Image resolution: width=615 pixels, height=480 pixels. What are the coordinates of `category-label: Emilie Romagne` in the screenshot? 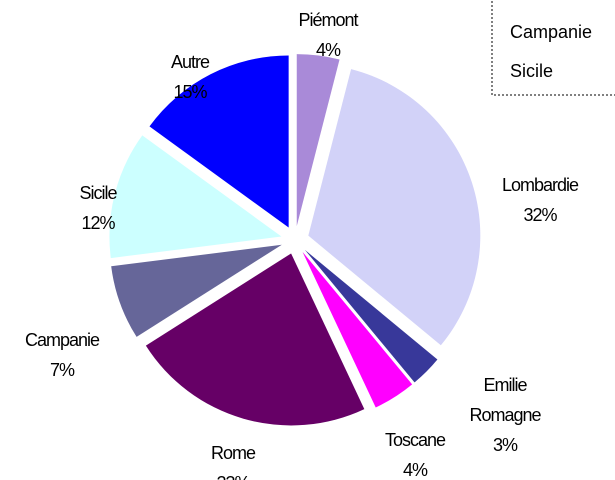 It's located at (505, 400).